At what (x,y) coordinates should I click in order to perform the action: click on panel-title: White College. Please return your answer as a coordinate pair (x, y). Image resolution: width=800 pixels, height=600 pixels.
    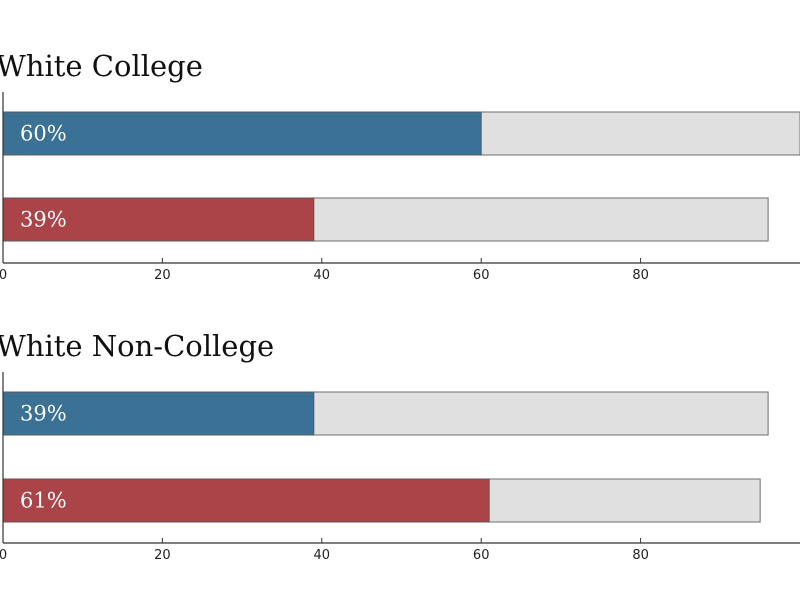
    Looking at the image, I should click on (101, 66).